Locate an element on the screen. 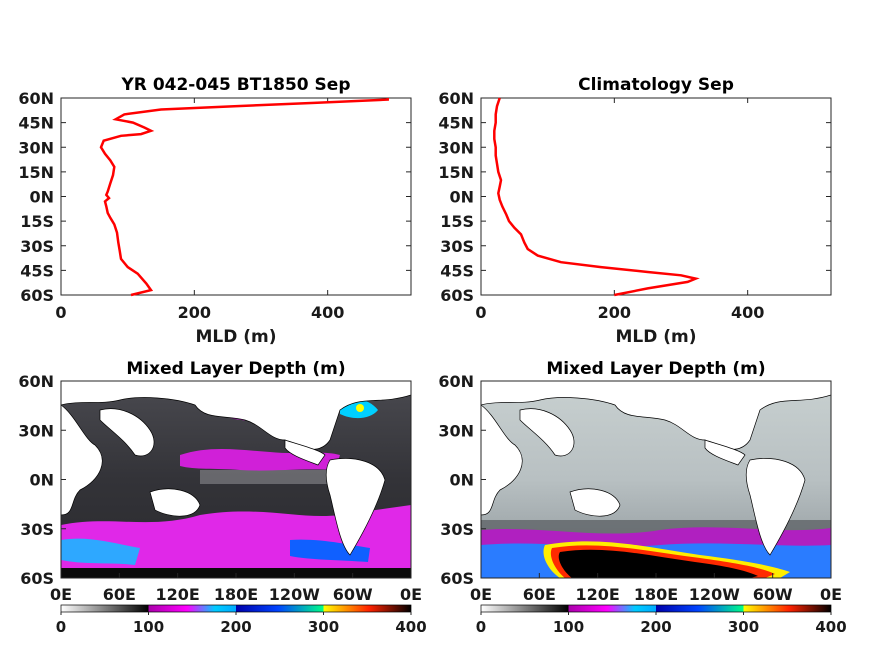 The image size is (875, 656). panel2-xlabel: MLD (m) is located at coordinates (655, 337).